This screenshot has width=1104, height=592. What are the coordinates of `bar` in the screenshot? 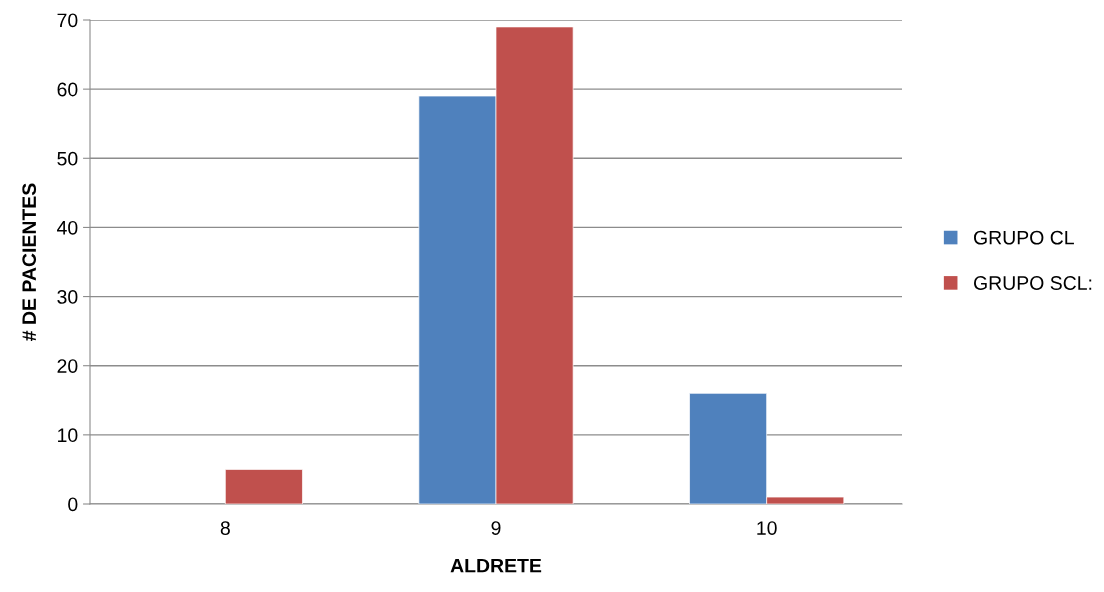 It's located at (263, 486).